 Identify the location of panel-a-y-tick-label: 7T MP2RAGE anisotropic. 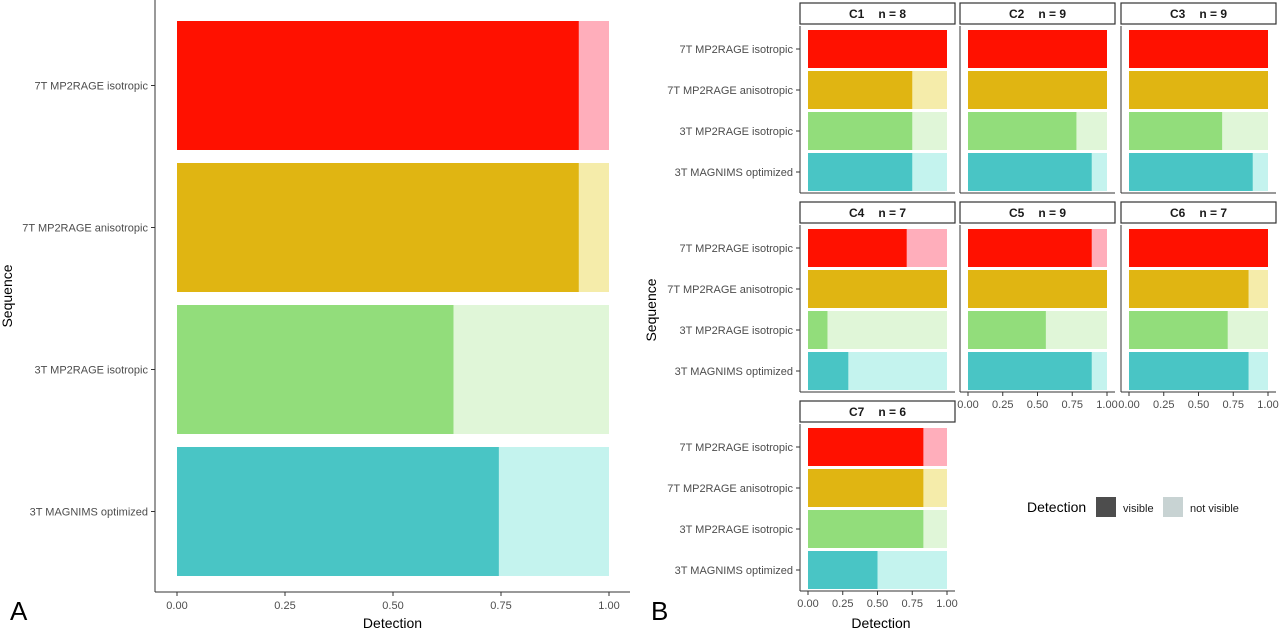
(85, 229).